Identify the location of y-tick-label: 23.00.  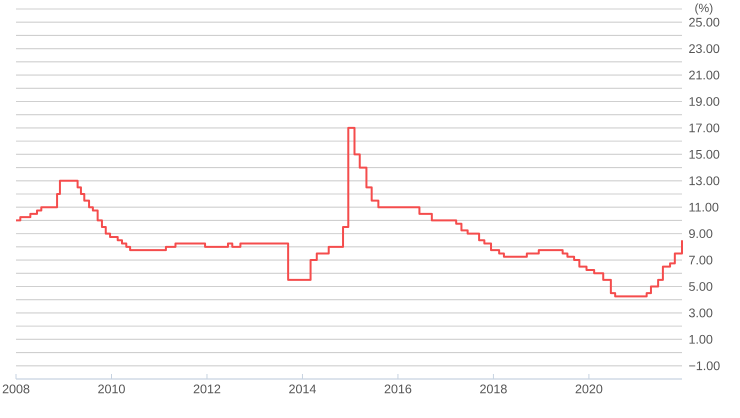
(704, 49).